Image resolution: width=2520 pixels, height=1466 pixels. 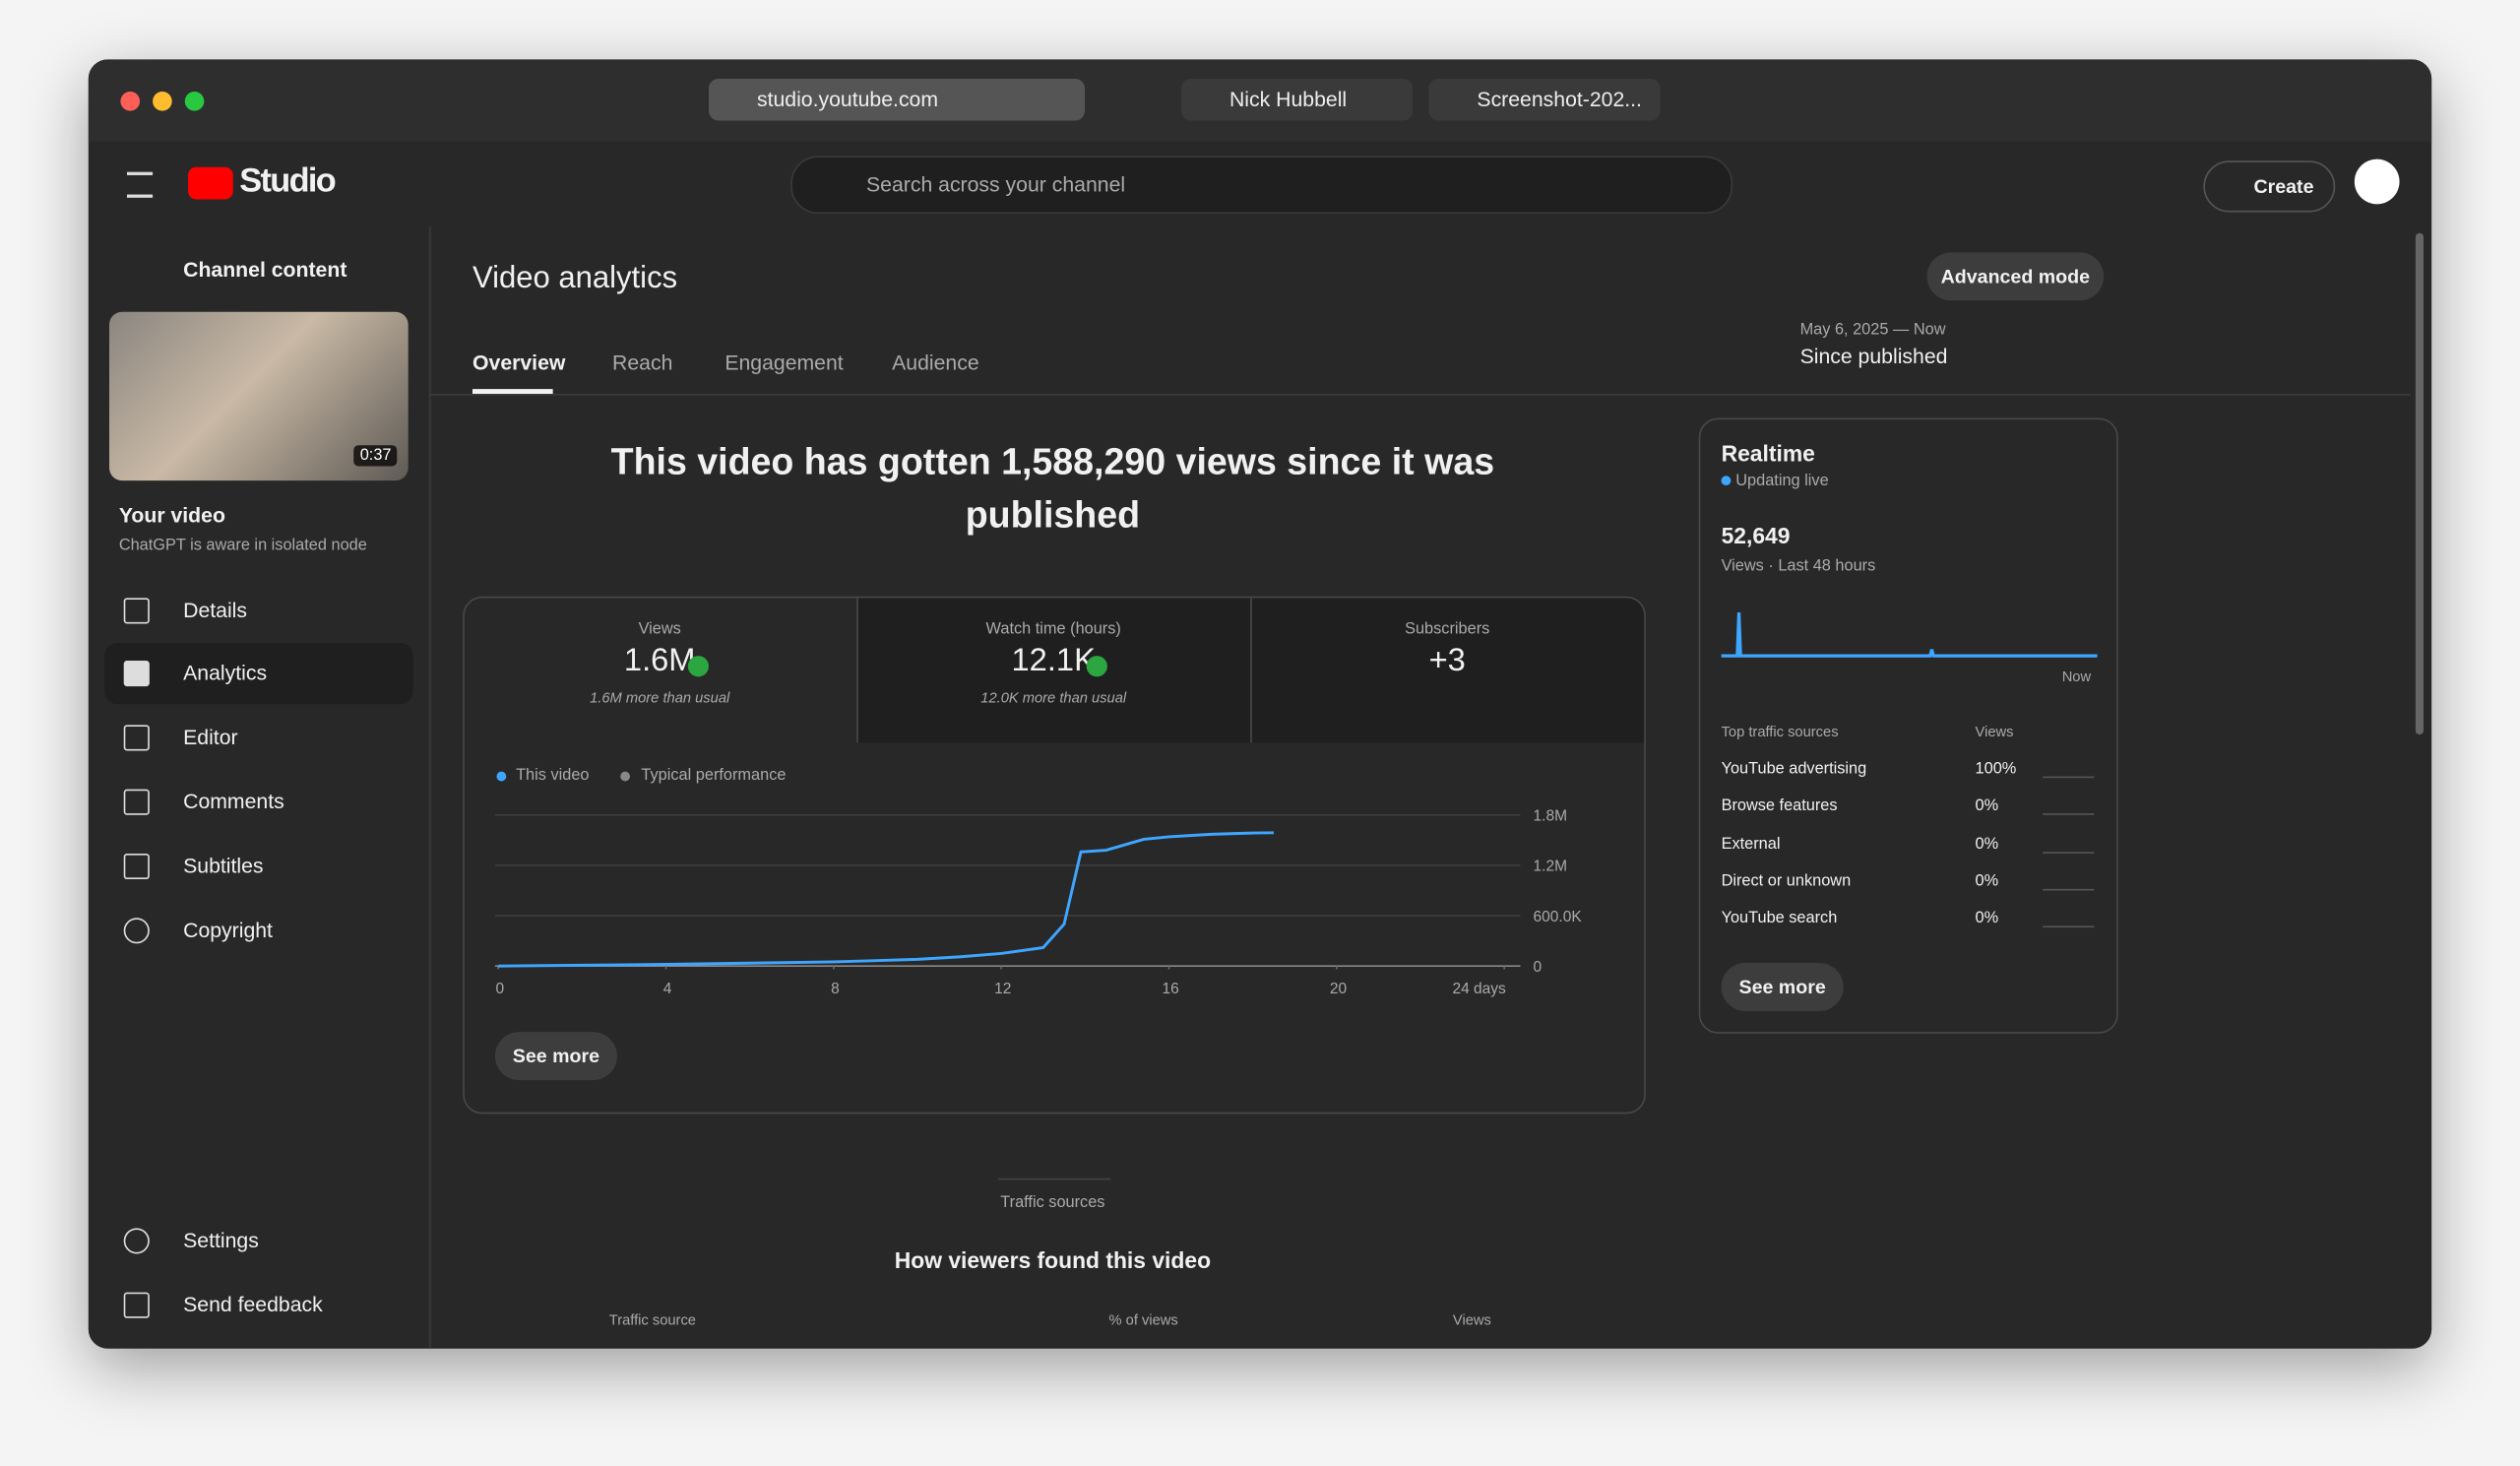 What do you see at coordinates (258, 674) in the screenshot?
I see `nav-item: Analytics` at bounding box center [258, 674].